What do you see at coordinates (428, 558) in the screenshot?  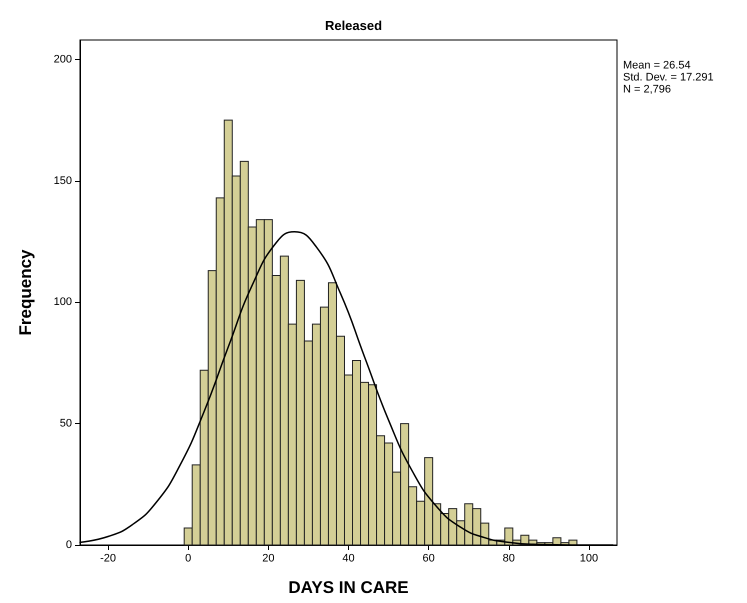 I see `x-tick-label: 60` at bounding box center [428, 558].